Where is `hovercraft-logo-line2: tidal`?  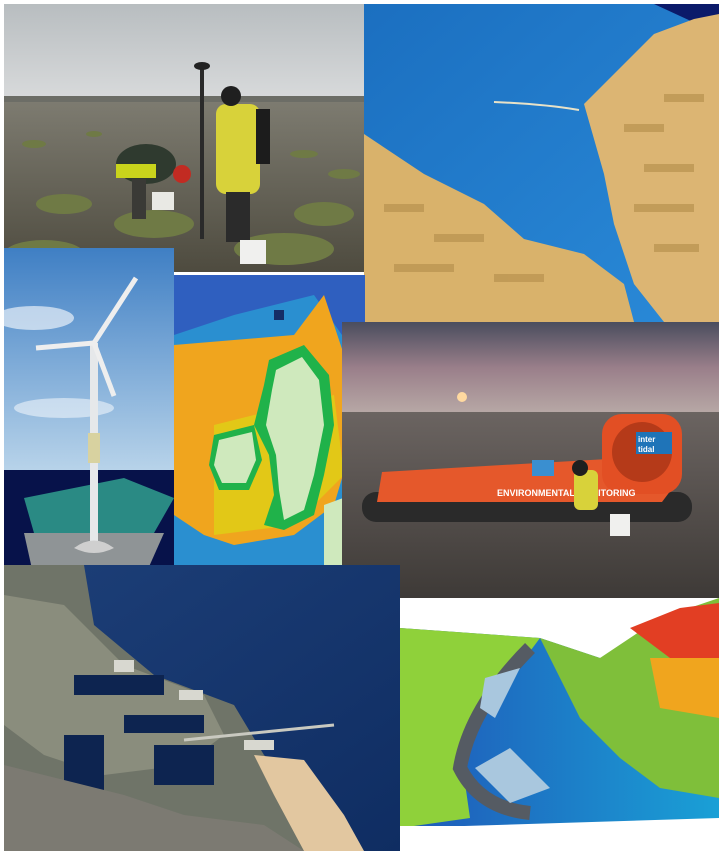 hovercraft-logo-line2: tidal is located at coordinates (646, 449).